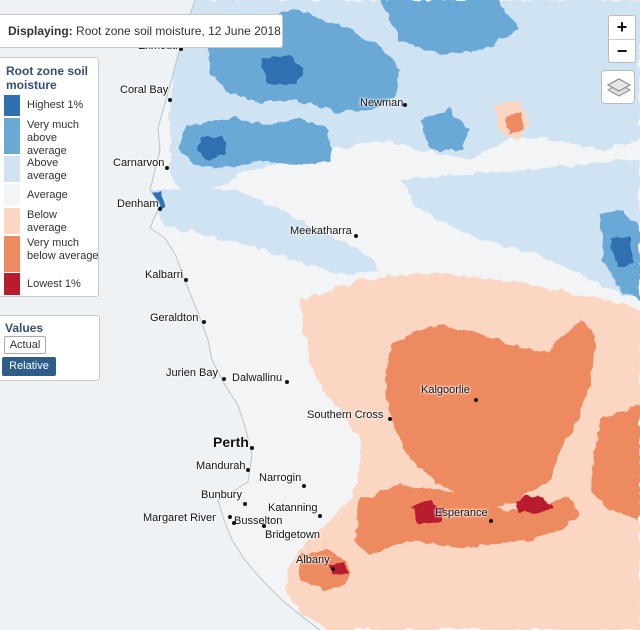 Image resolution: width=640 pixels, height=630 pixels. What do you see at coordinates (293, 535) in the screenshot?
I see `town-label: Bridgetown` at bounding box center [293, 535].